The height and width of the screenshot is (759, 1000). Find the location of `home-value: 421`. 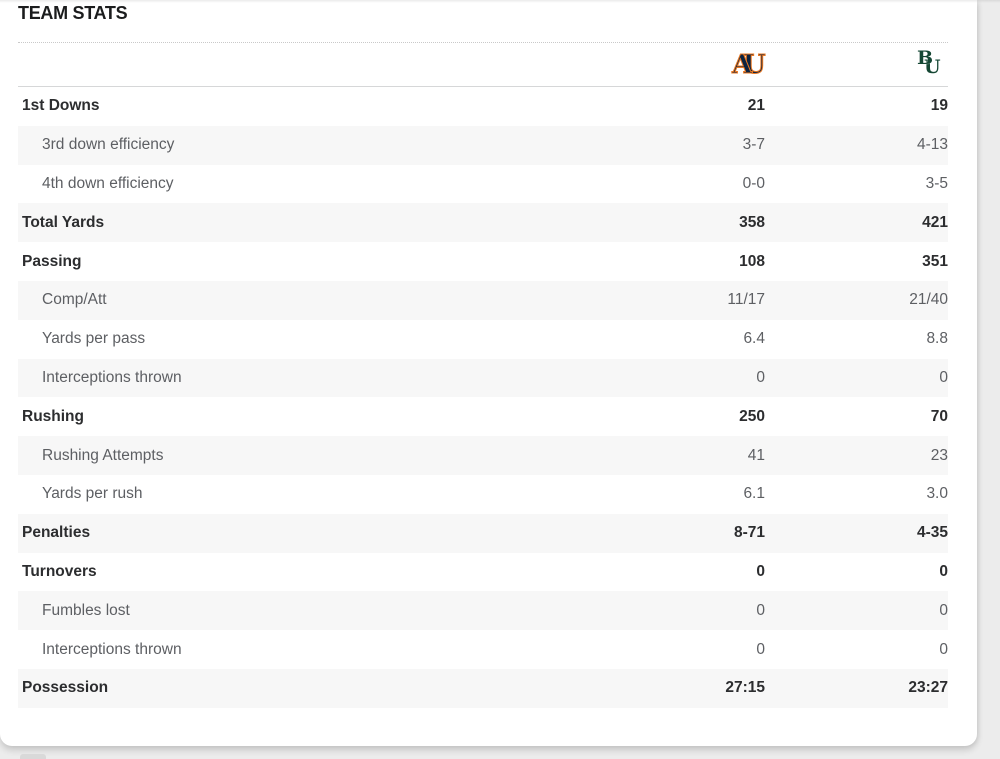

home-value: 421 is located at coordinates (935, 222).